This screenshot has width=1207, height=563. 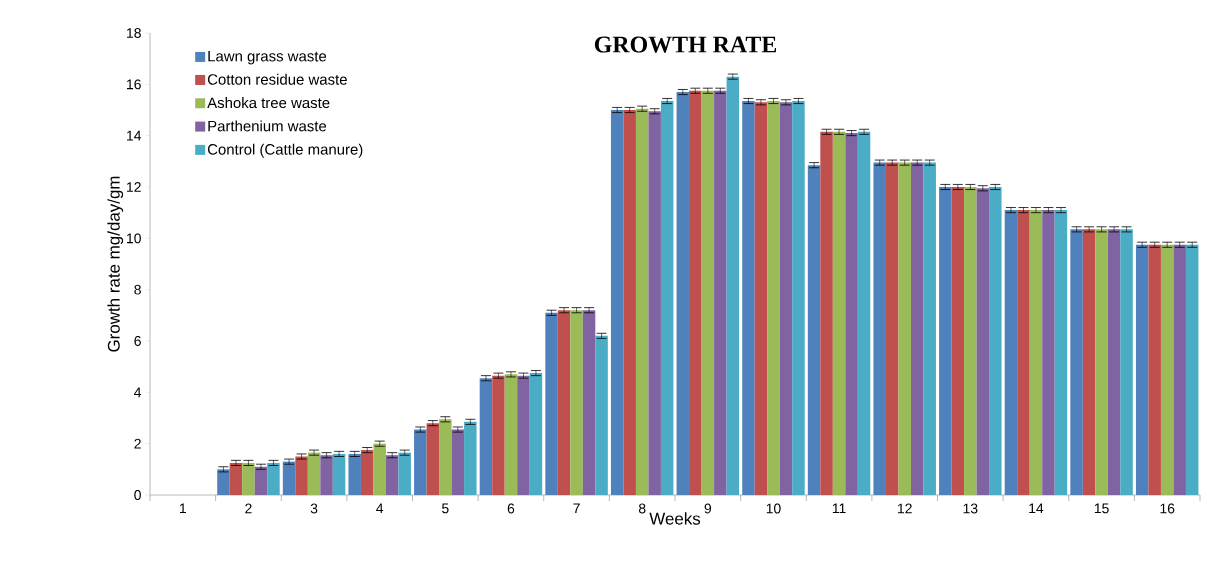 I want to click on x-tick-label: 10, so click(x=773, y=508).